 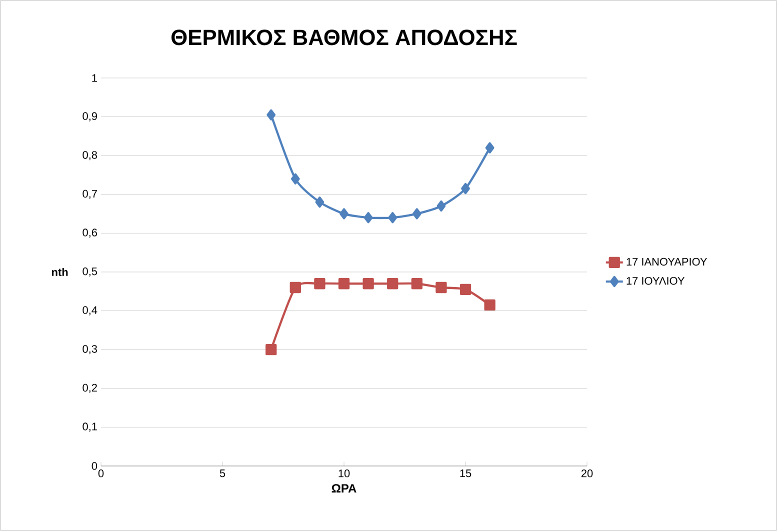 What do you see at coordinates (587, 474) in the screenshot?
I see `x-tick-label: 20` at bounding box center [587, 474].